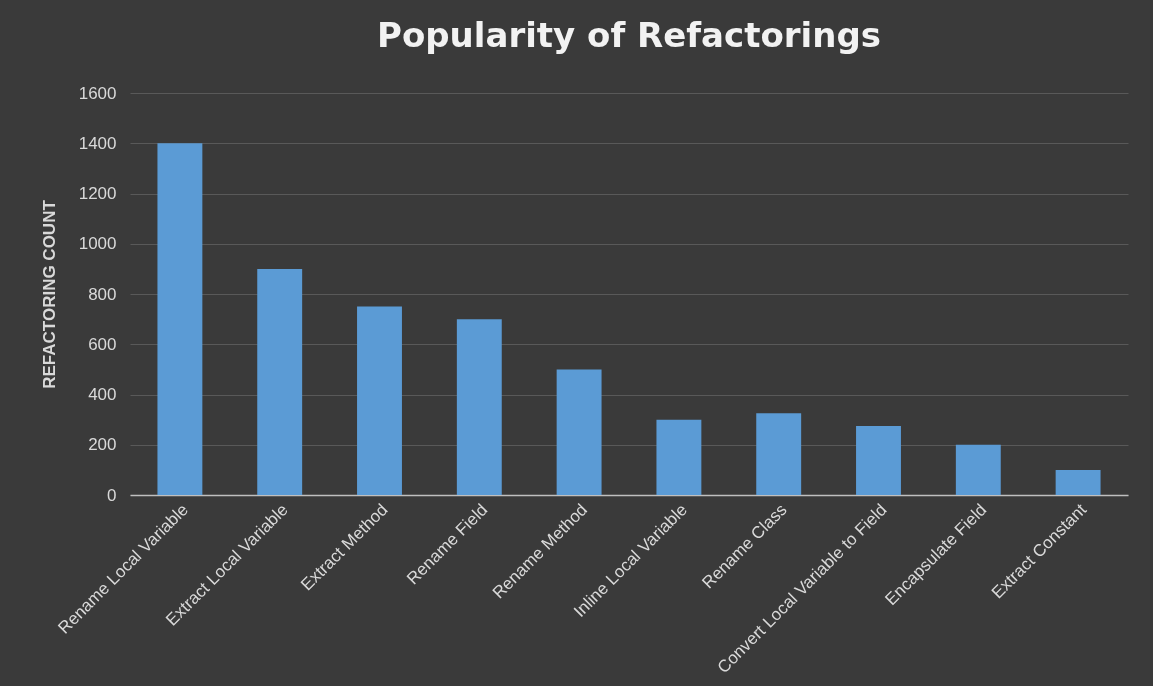  Describe the element at coordinates (102, 344) in the screenshot. I see `y-tick-label: 600` at that location.